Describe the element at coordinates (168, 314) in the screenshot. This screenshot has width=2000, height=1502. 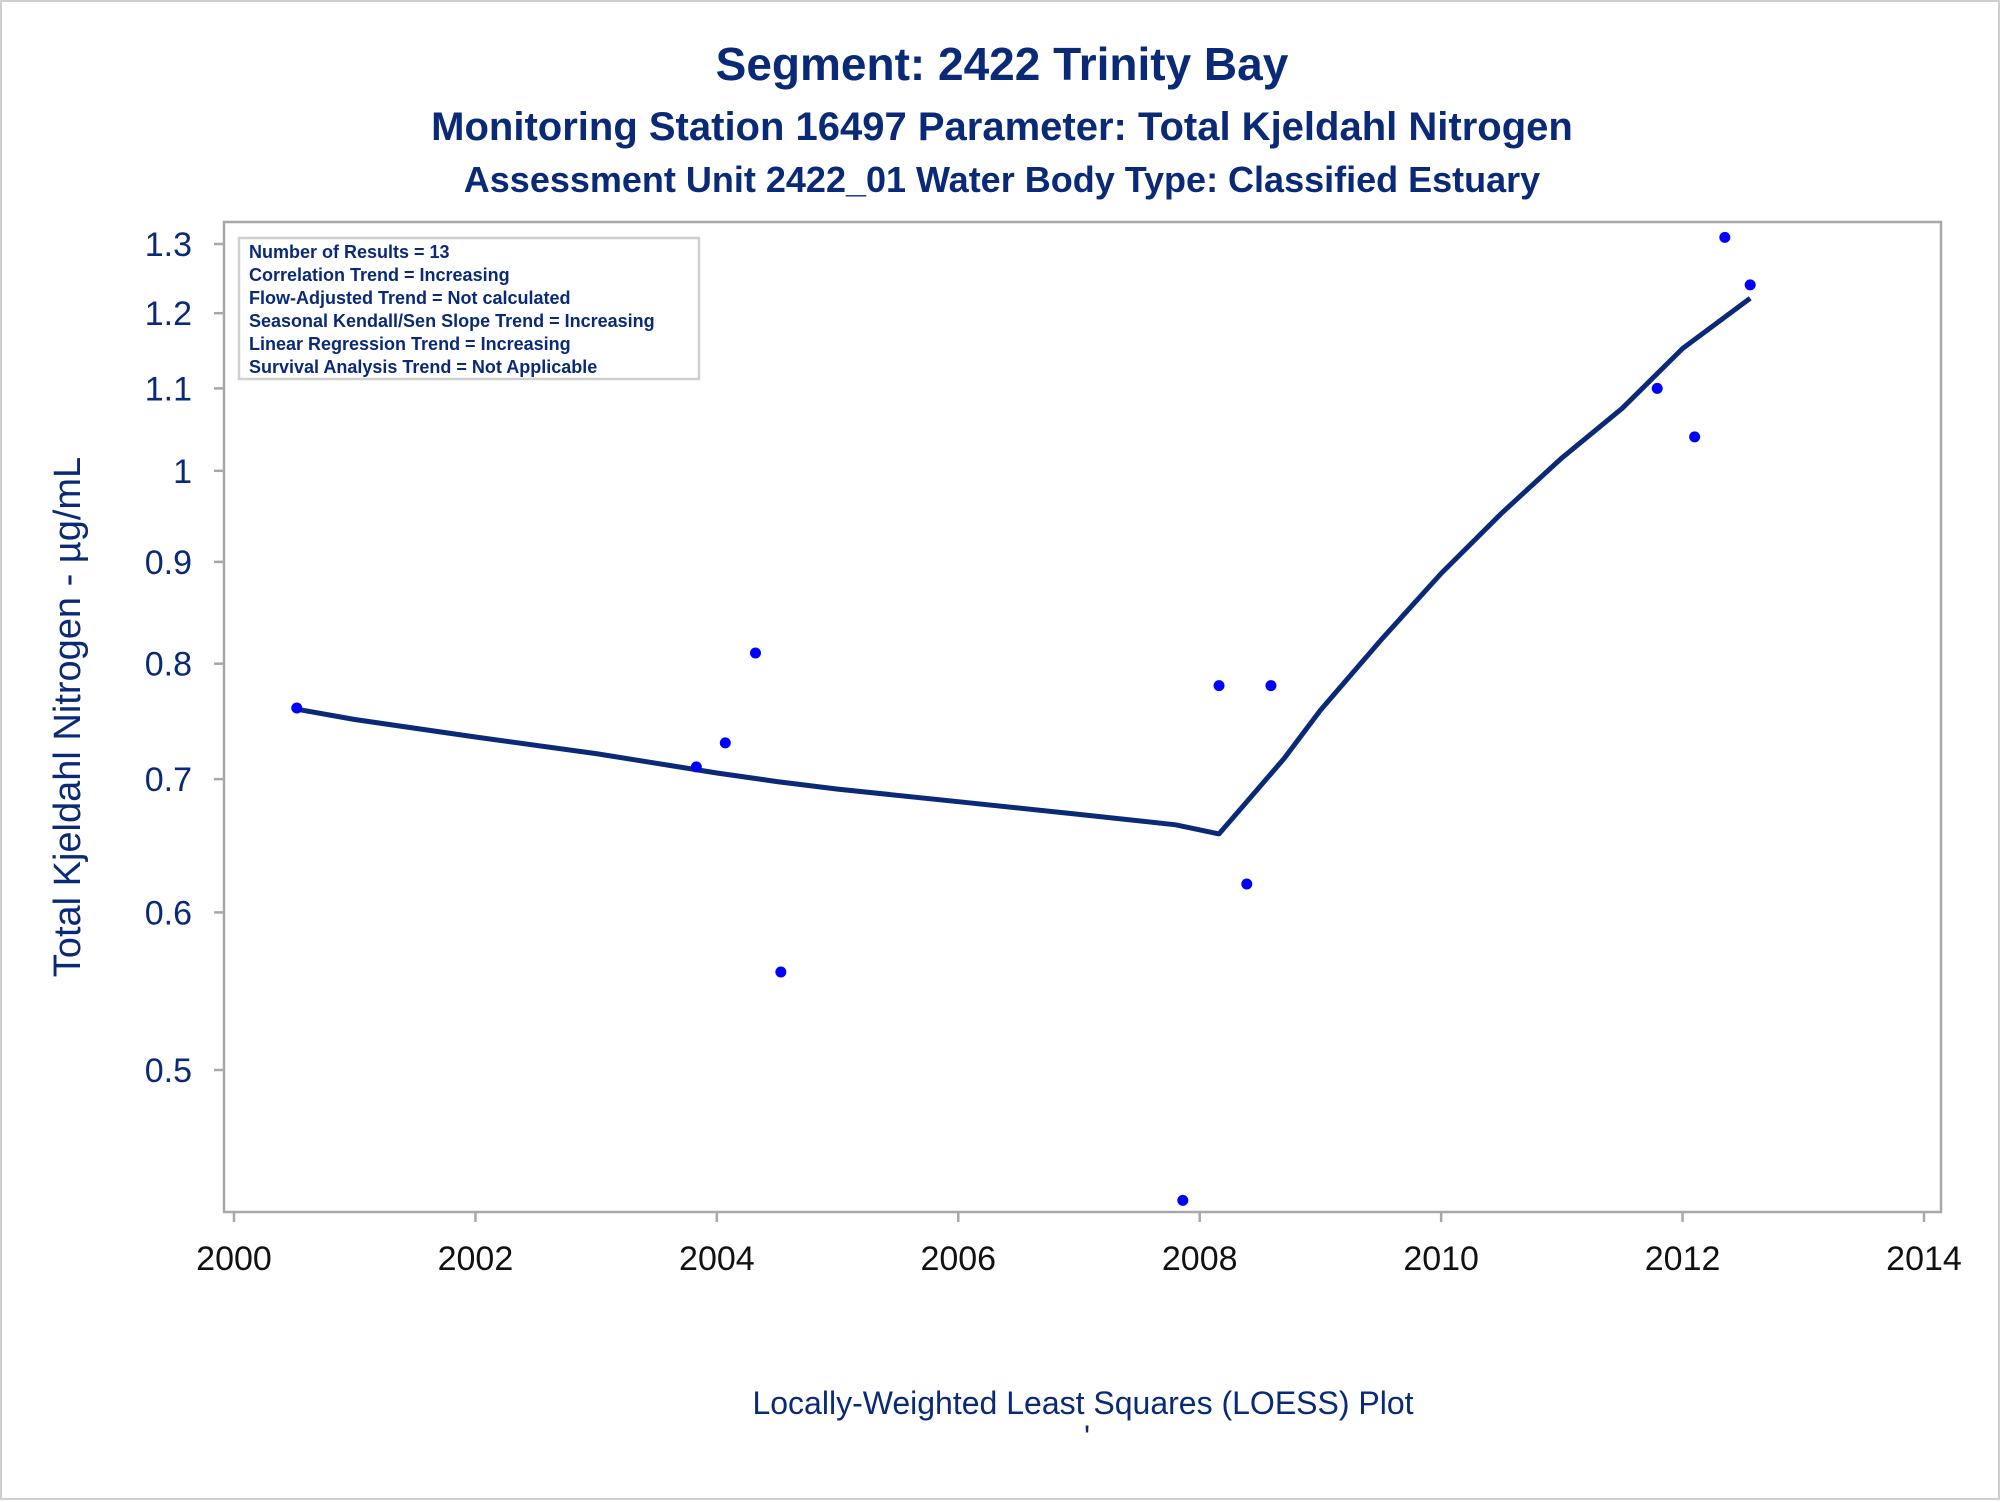
I see `y-tick-label: 1.2` at that location.